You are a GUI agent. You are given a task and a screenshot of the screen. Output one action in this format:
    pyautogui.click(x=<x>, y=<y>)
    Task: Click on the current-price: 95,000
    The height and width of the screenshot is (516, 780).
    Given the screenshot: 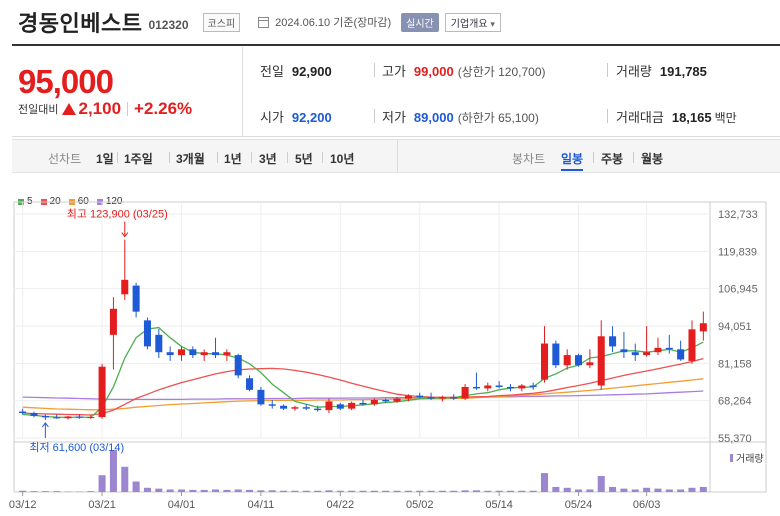 What is the action you would take?
    pyautogui.click(x=66, y=81)
    